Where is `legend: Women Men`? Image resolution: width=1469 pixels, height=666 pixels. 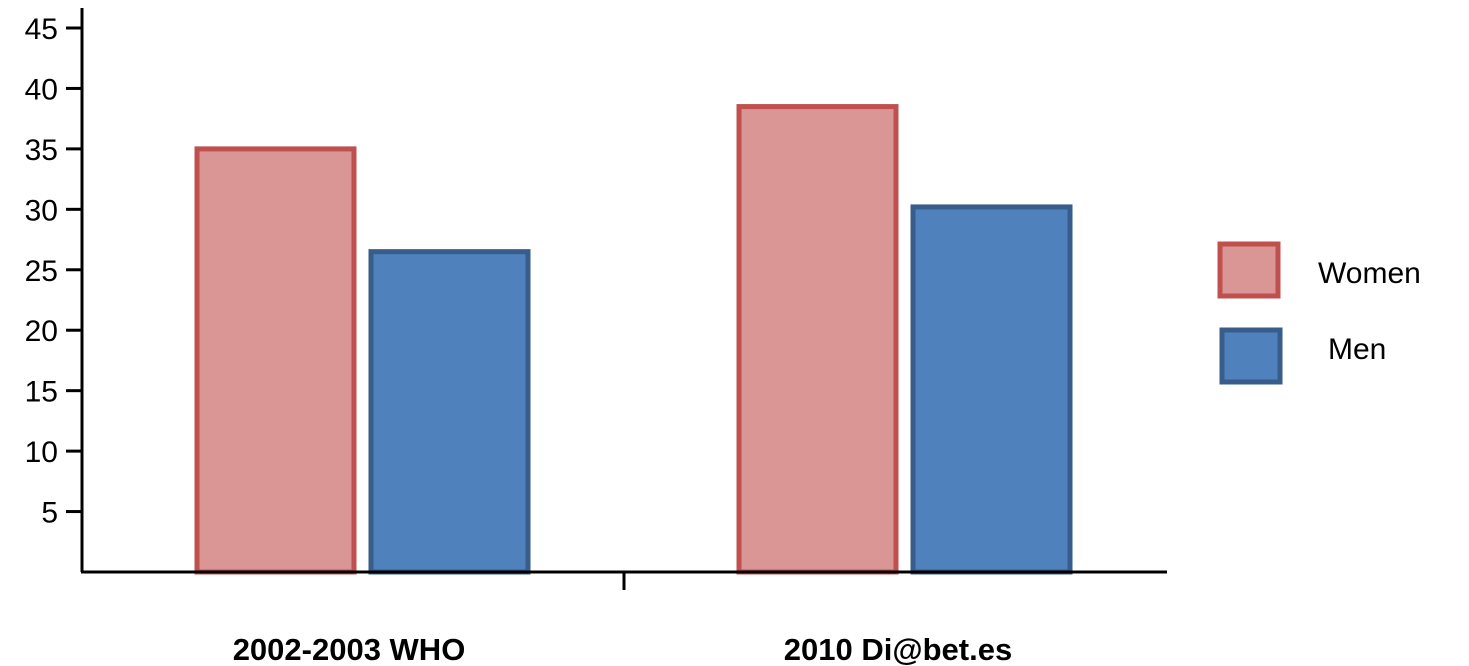
legend: Women Men is located at coordinates (1319, 313).